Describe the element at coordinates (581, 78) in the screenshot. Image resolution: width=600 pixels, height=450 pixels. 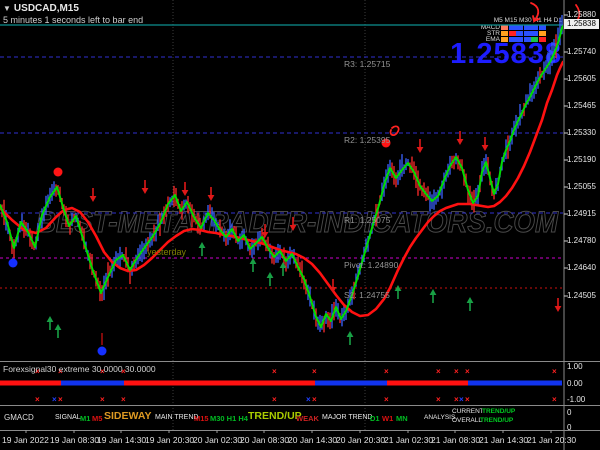
I see `price-axis-label: 1.25605` at that location.